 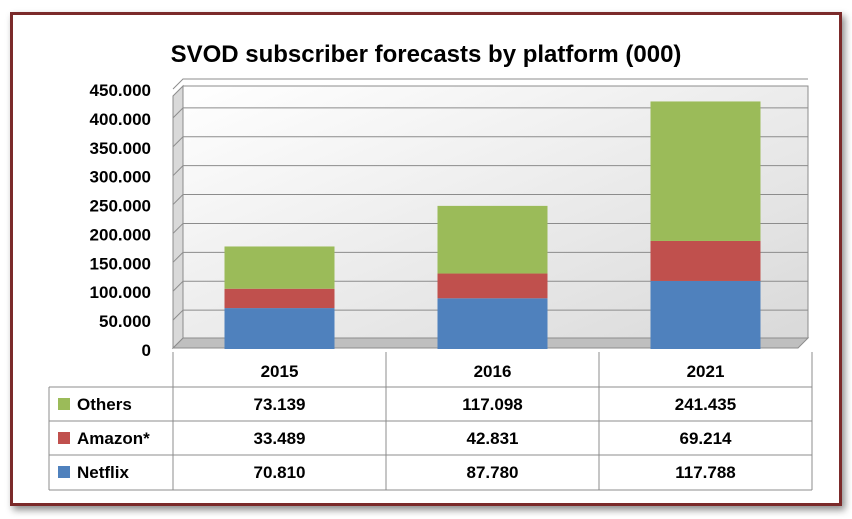 What do you see at coordinates (146, 350) in the screenshot?
I see `y-tick-label: 0` at bounding box center [146, 350].